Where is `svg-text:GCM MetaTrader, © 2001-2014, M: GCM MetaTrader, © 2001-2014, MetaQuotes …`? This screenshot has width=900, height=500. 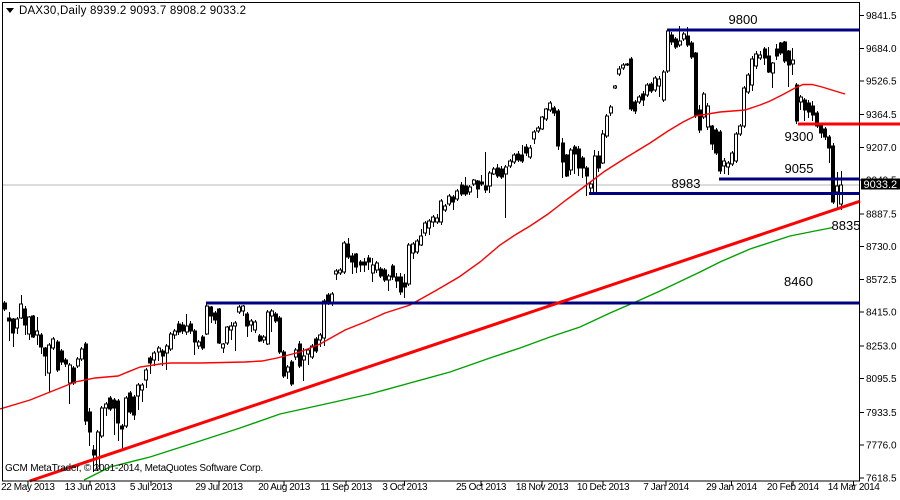
svg-text:GCM MetaTrader, © 2001-2014, M: GCM MetaTrader, © 2001-2014, MetaQuotes … is located at coordinates (134, 468).